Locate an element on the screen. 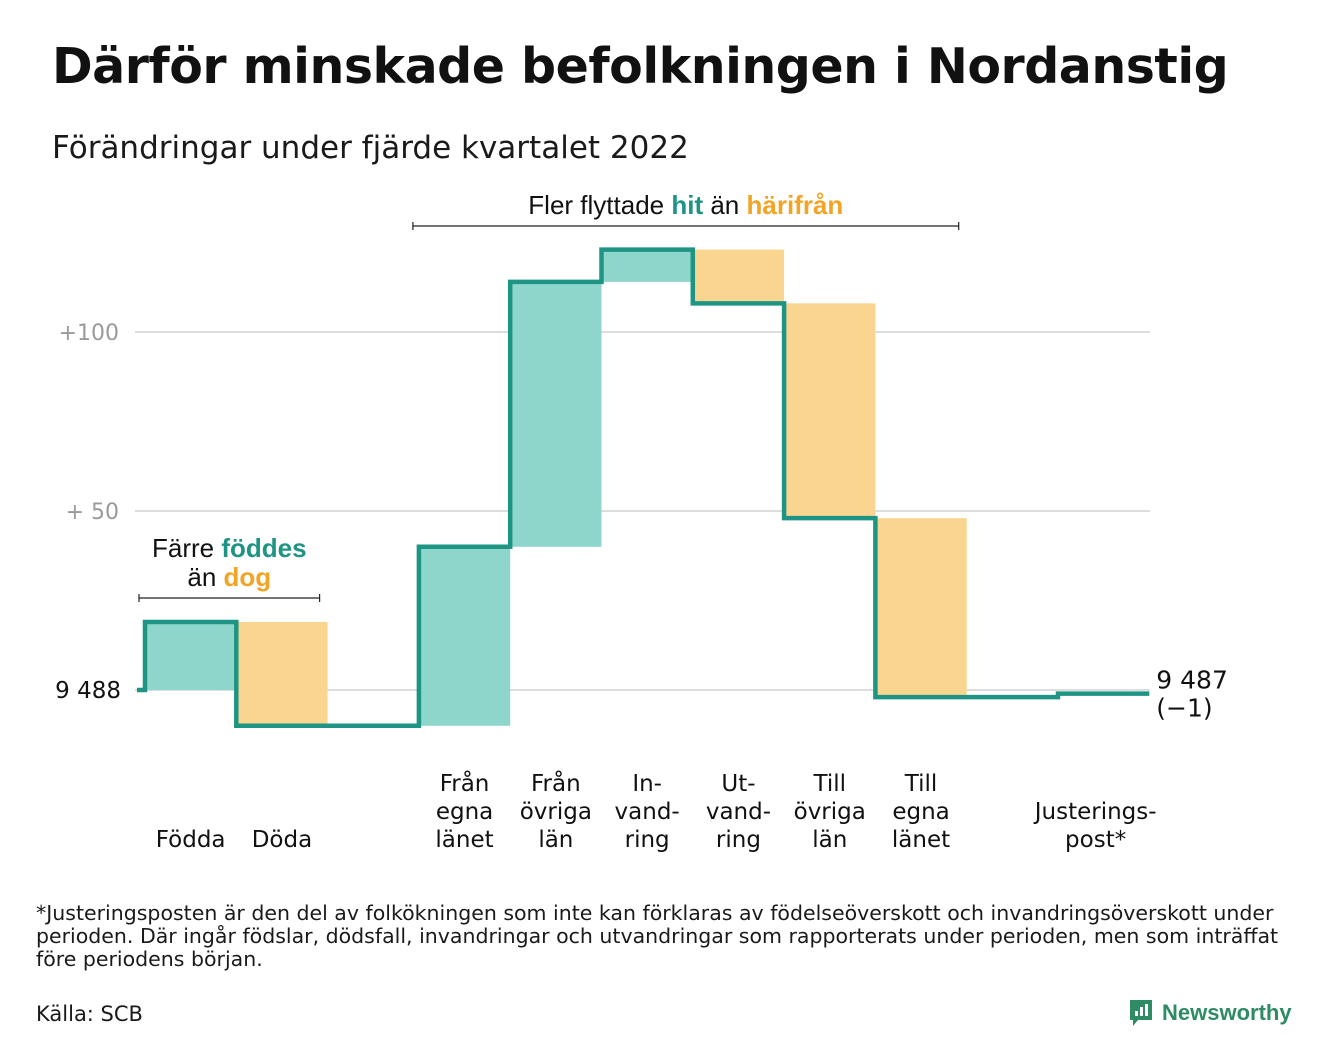 The height and width of the screenshot is (1060, 1340). annotation-text-part: Fler flyttade is located at coordinates (599, 205).